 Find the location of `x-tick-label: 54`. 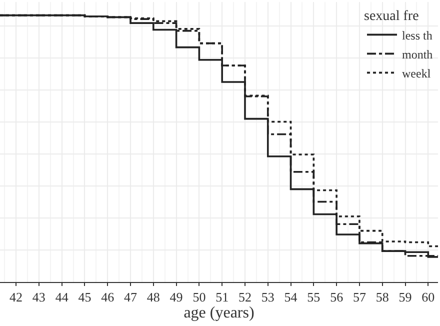

x-tick-label: 54 is located at coordinates (291, 297).